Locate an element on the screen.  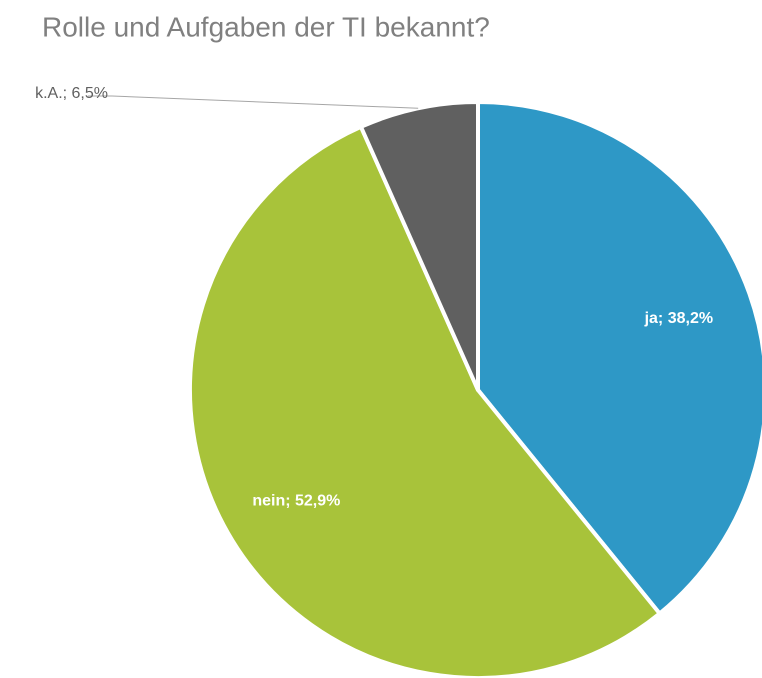
chart-title: Rolle und Aufgaben der TI bekannt? is located at coordinates (266, 26).